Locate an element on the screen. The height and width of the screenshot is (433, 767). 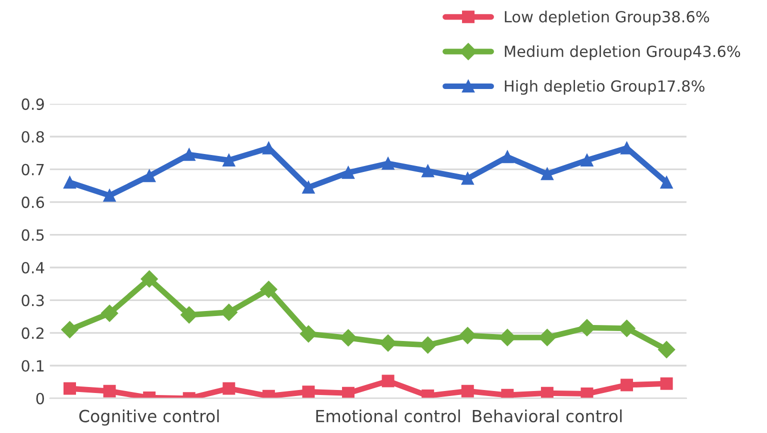
legend-label: High depletio Group17.8% is located at coordinates (604, 87).